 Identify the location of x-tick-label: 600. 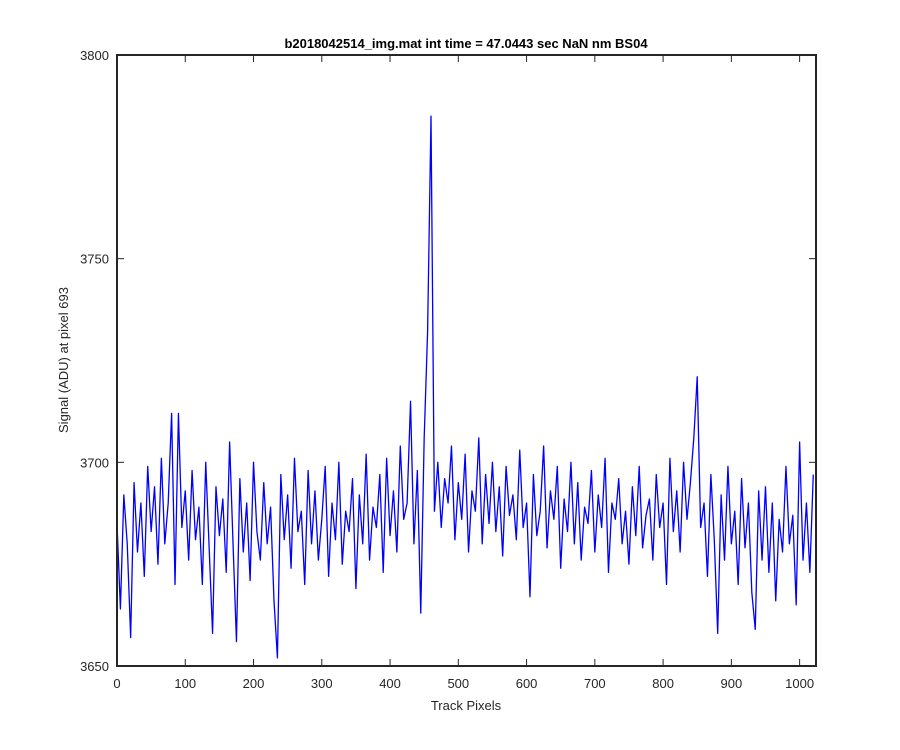
(527, 683).